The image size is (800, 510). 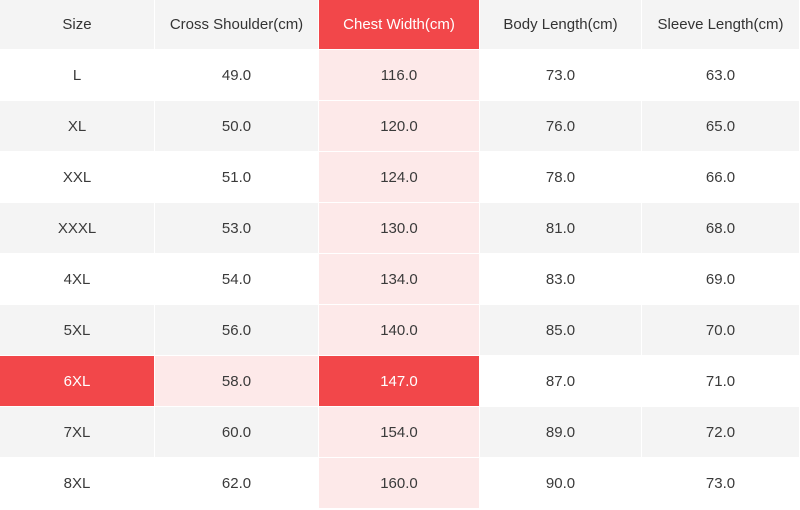 What do you see at coordinates (237, 75) in the screenshot?
I see `cell-cross-shoulder: 49.0` at bounding box center [237, 75].